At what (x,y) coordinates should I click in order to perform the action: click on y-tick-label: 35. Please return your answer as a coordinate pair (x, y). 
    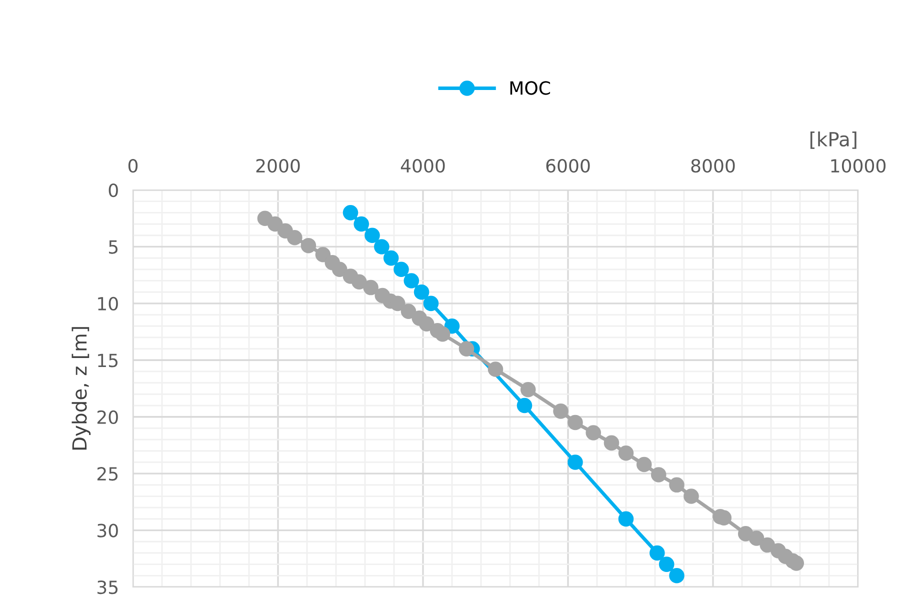
    Looking at the image, I should click on (108, 587).